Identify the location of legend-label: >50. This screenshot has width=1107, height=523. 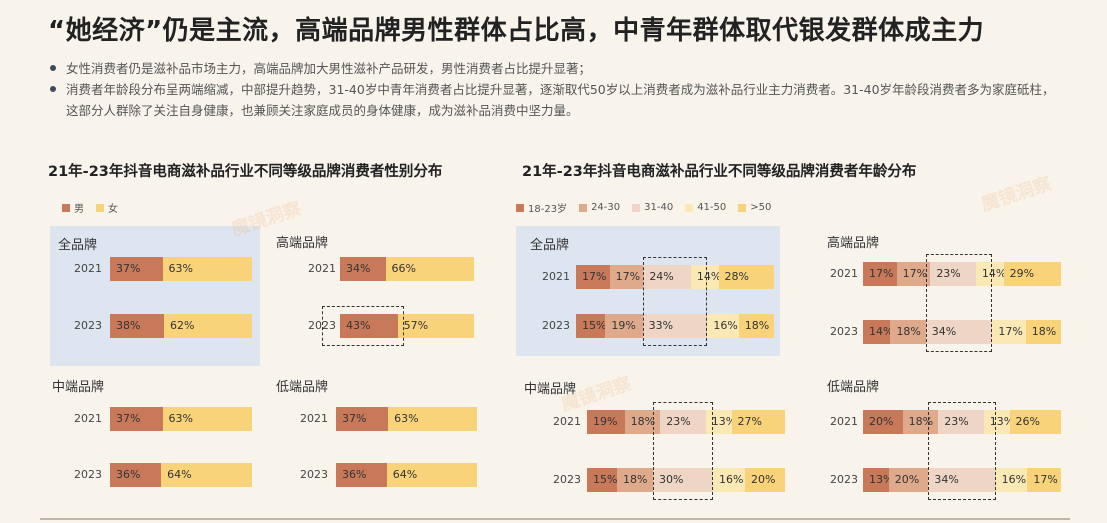
(761, 207).